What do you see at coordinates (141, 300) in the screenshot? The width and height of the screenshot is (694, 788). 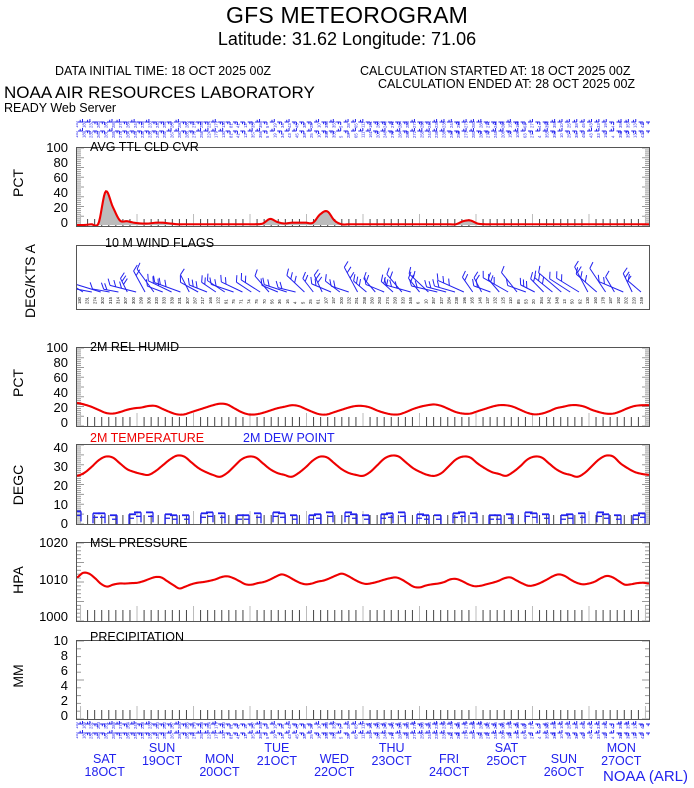 I see `svg-text: 299` at bounding box center [141, 300].